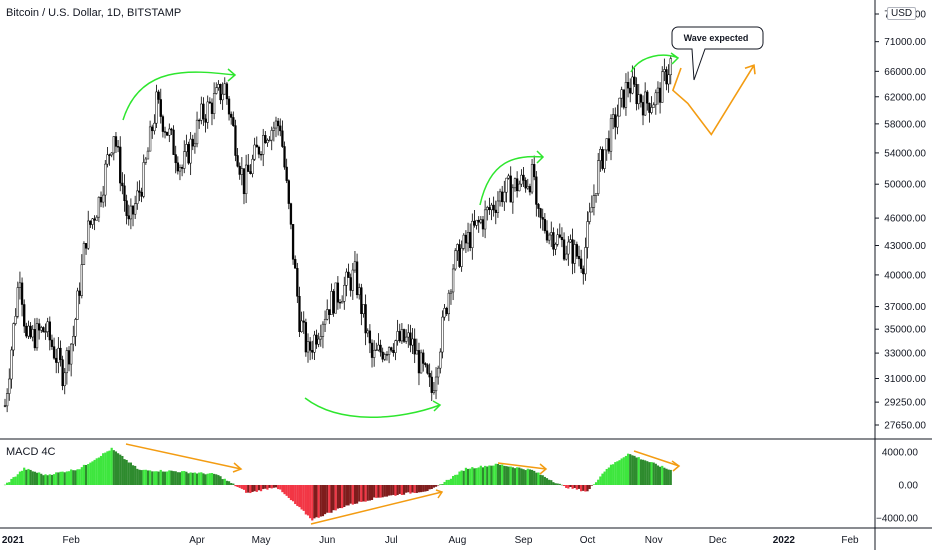 This screenshot has width=932, height=550. What do you see at coordinates (905, 354) in the screenshot?
I see `price-tick-label: 33000.00` at bounding box center [905, 354].